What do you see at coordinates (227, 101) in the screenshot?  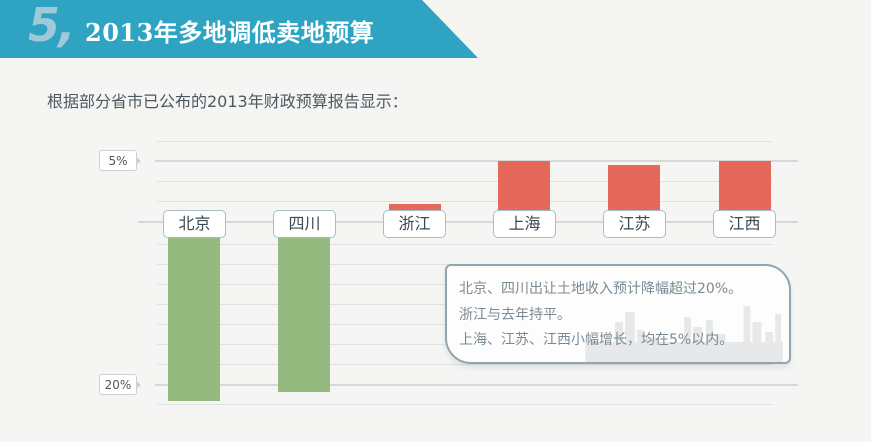 I see `chart-subtitle: 根据部分省市已公布的2013年财政预算报告显示：` at bounding box center [227, 101].